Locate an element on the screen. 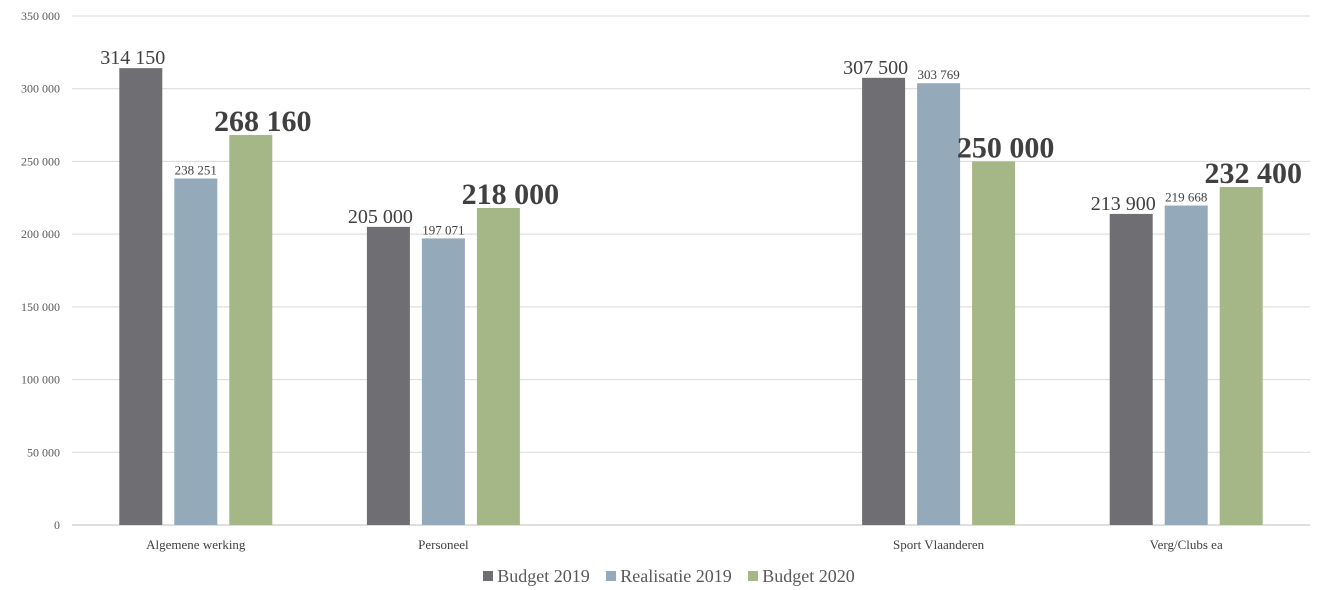  legend-item-budget-2020: Budget 2020 is located at coordinates (801, 576).